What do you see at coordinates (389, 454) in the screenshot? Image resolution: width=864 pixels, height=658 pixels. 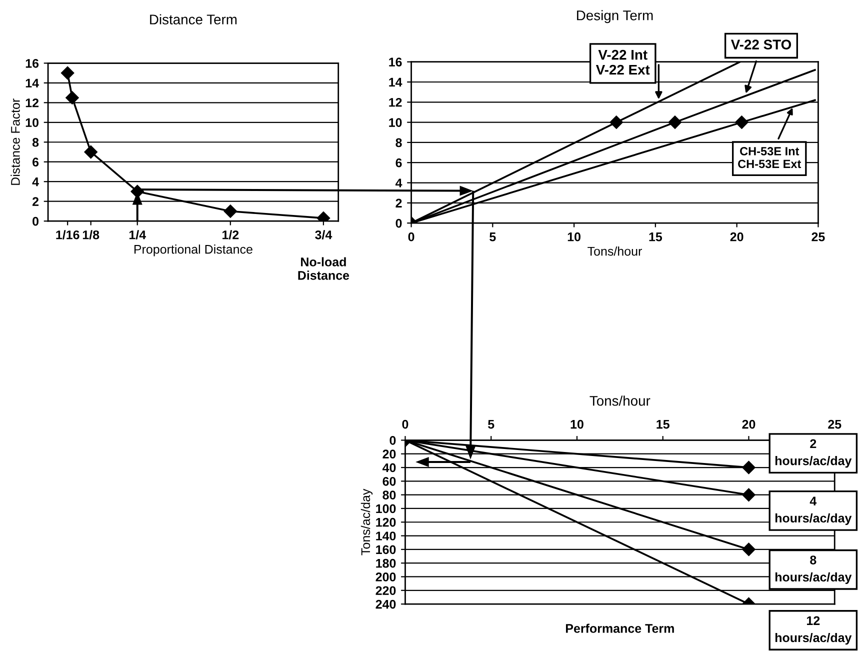 I see `y-tick-label: 20` at bounding box center [389, 454].